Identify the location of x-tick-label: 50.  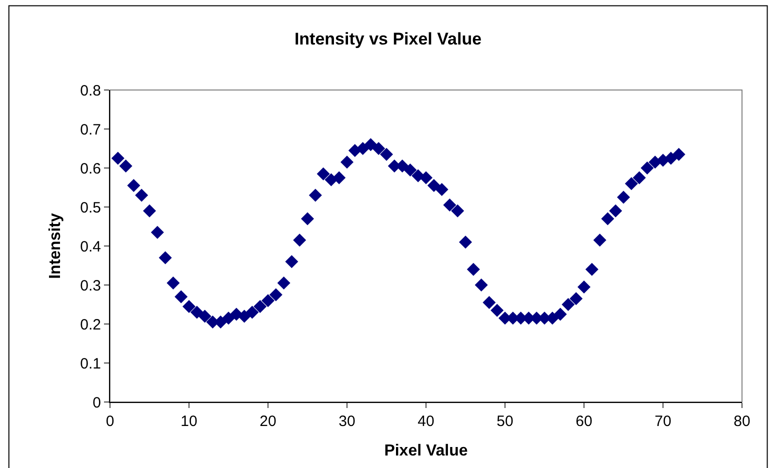
(505, 421).